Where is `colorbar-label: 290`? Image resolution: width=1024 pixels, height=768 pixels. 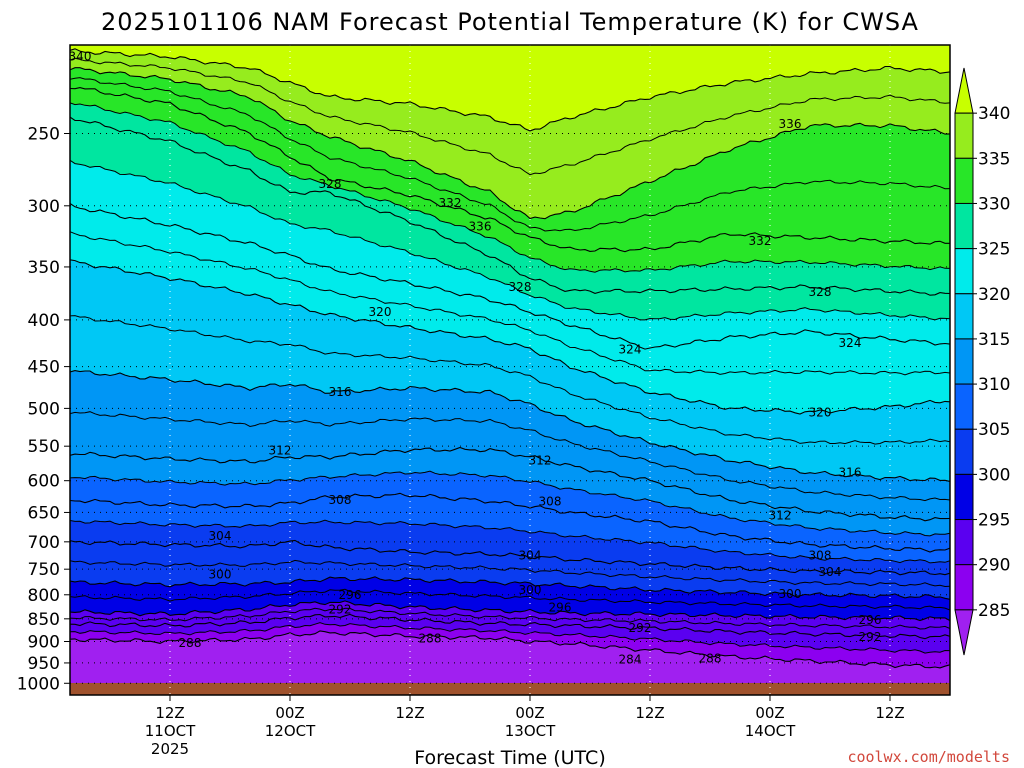 colorbar-label: 290 is located at coordinates (994, 566).